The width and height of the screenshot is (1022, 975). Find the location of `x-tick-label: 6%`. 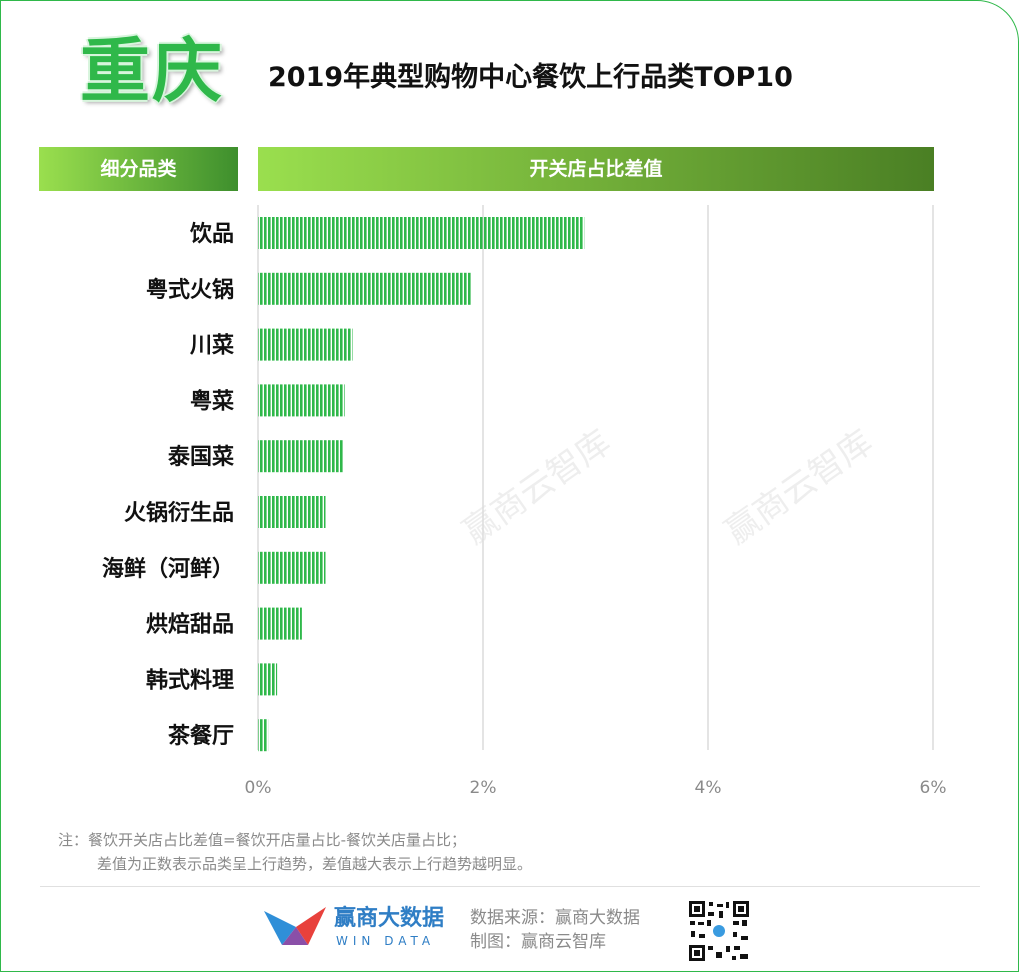

x-tick-label: 6% is located at coordinates (933, 788).